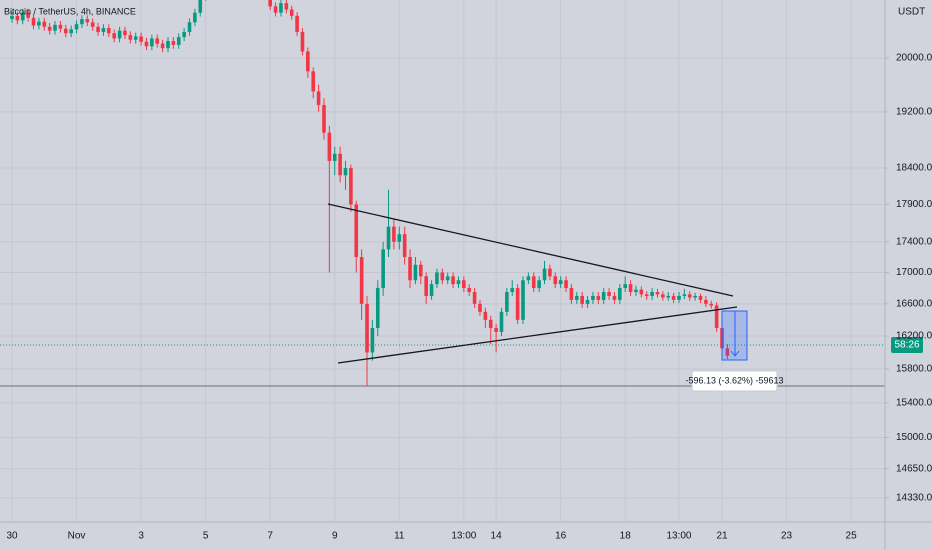 The width and height of the screenshot is (932, 550). I want to click on measure-arrow-head, so click(735, 353).